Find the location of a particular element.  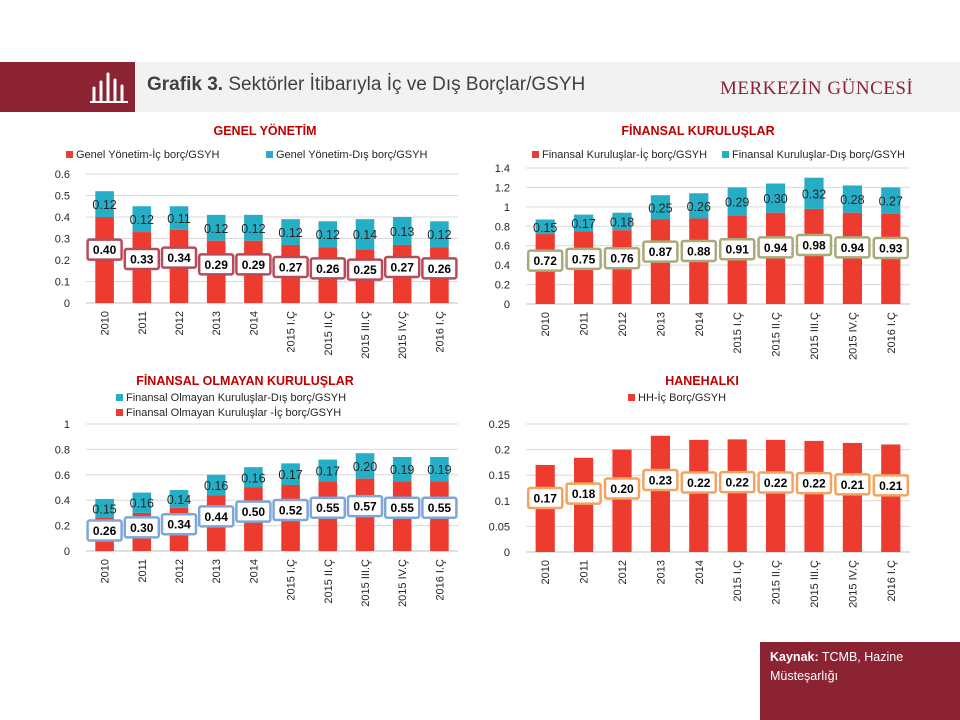

y-tick-label: 1 is located at coordinates (507, 208).